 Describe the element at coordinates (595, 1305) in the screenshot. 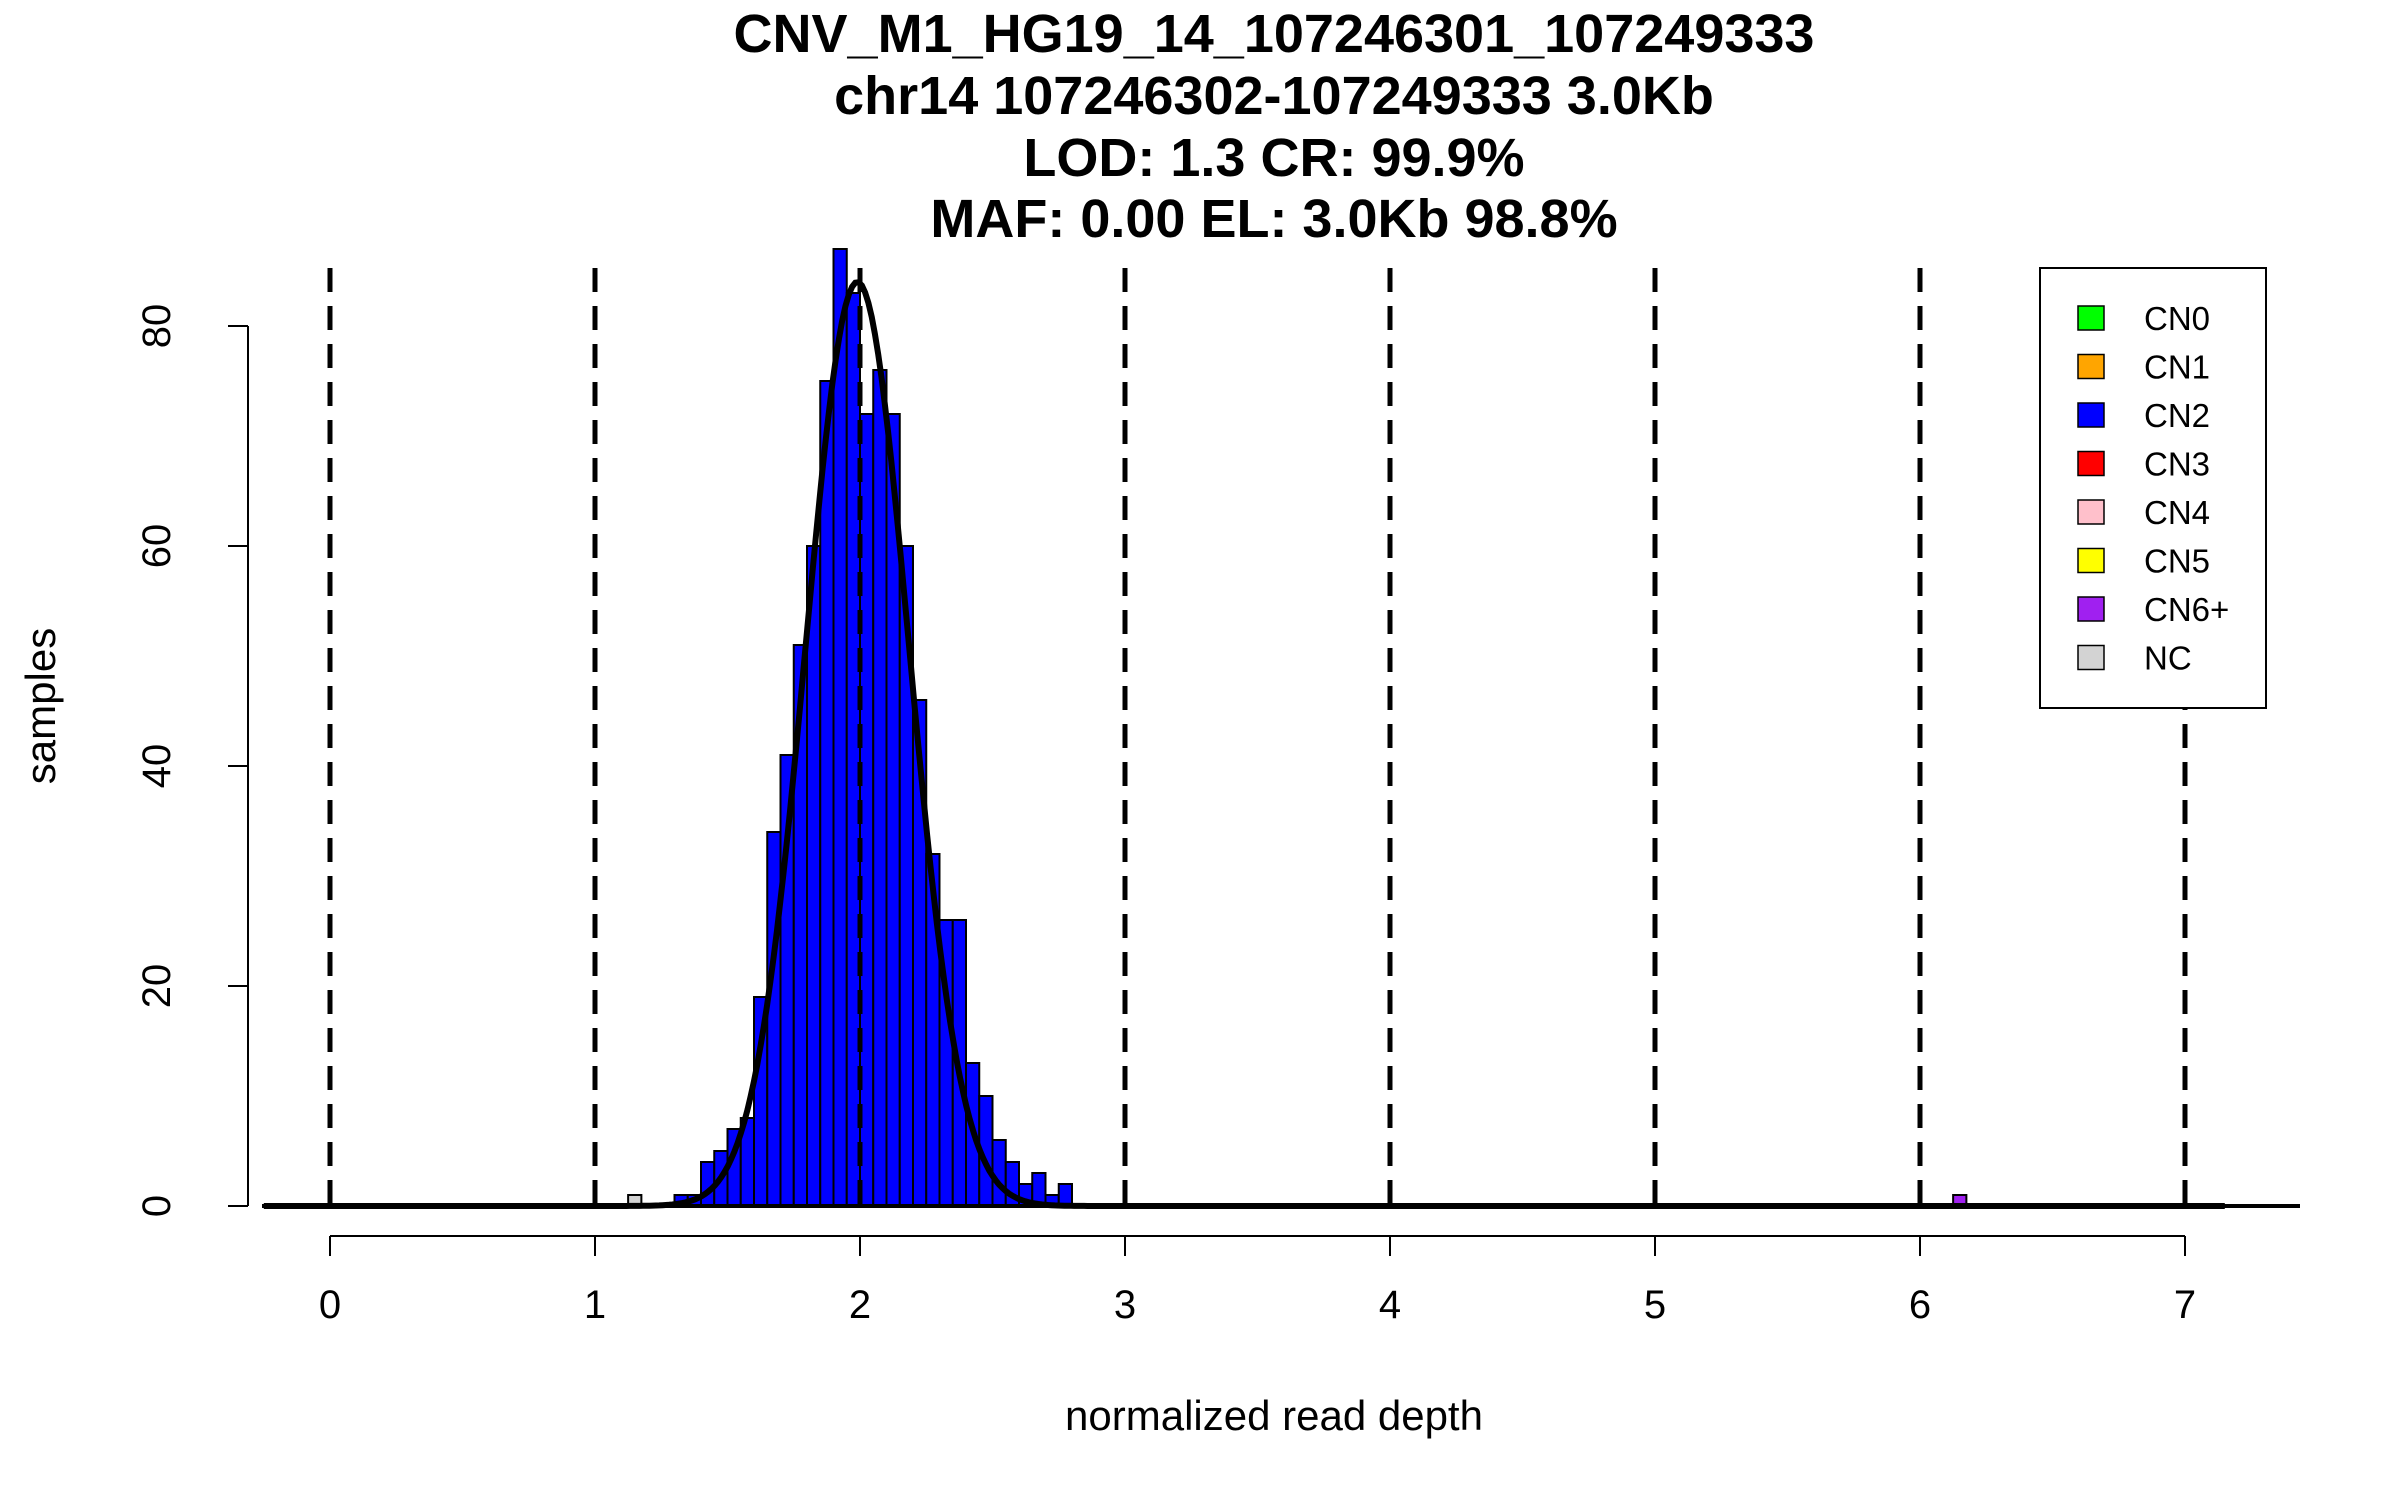

I see `x-tick-label: 1` at that location.